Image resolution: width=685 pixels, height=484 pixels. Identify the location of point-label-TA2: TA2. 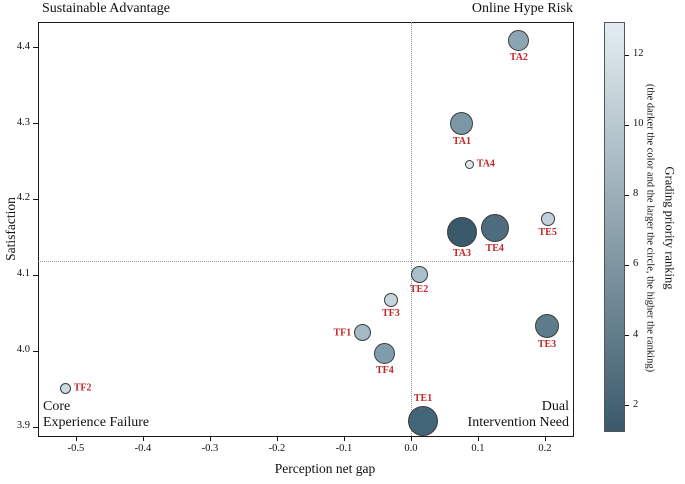
(518, 58).